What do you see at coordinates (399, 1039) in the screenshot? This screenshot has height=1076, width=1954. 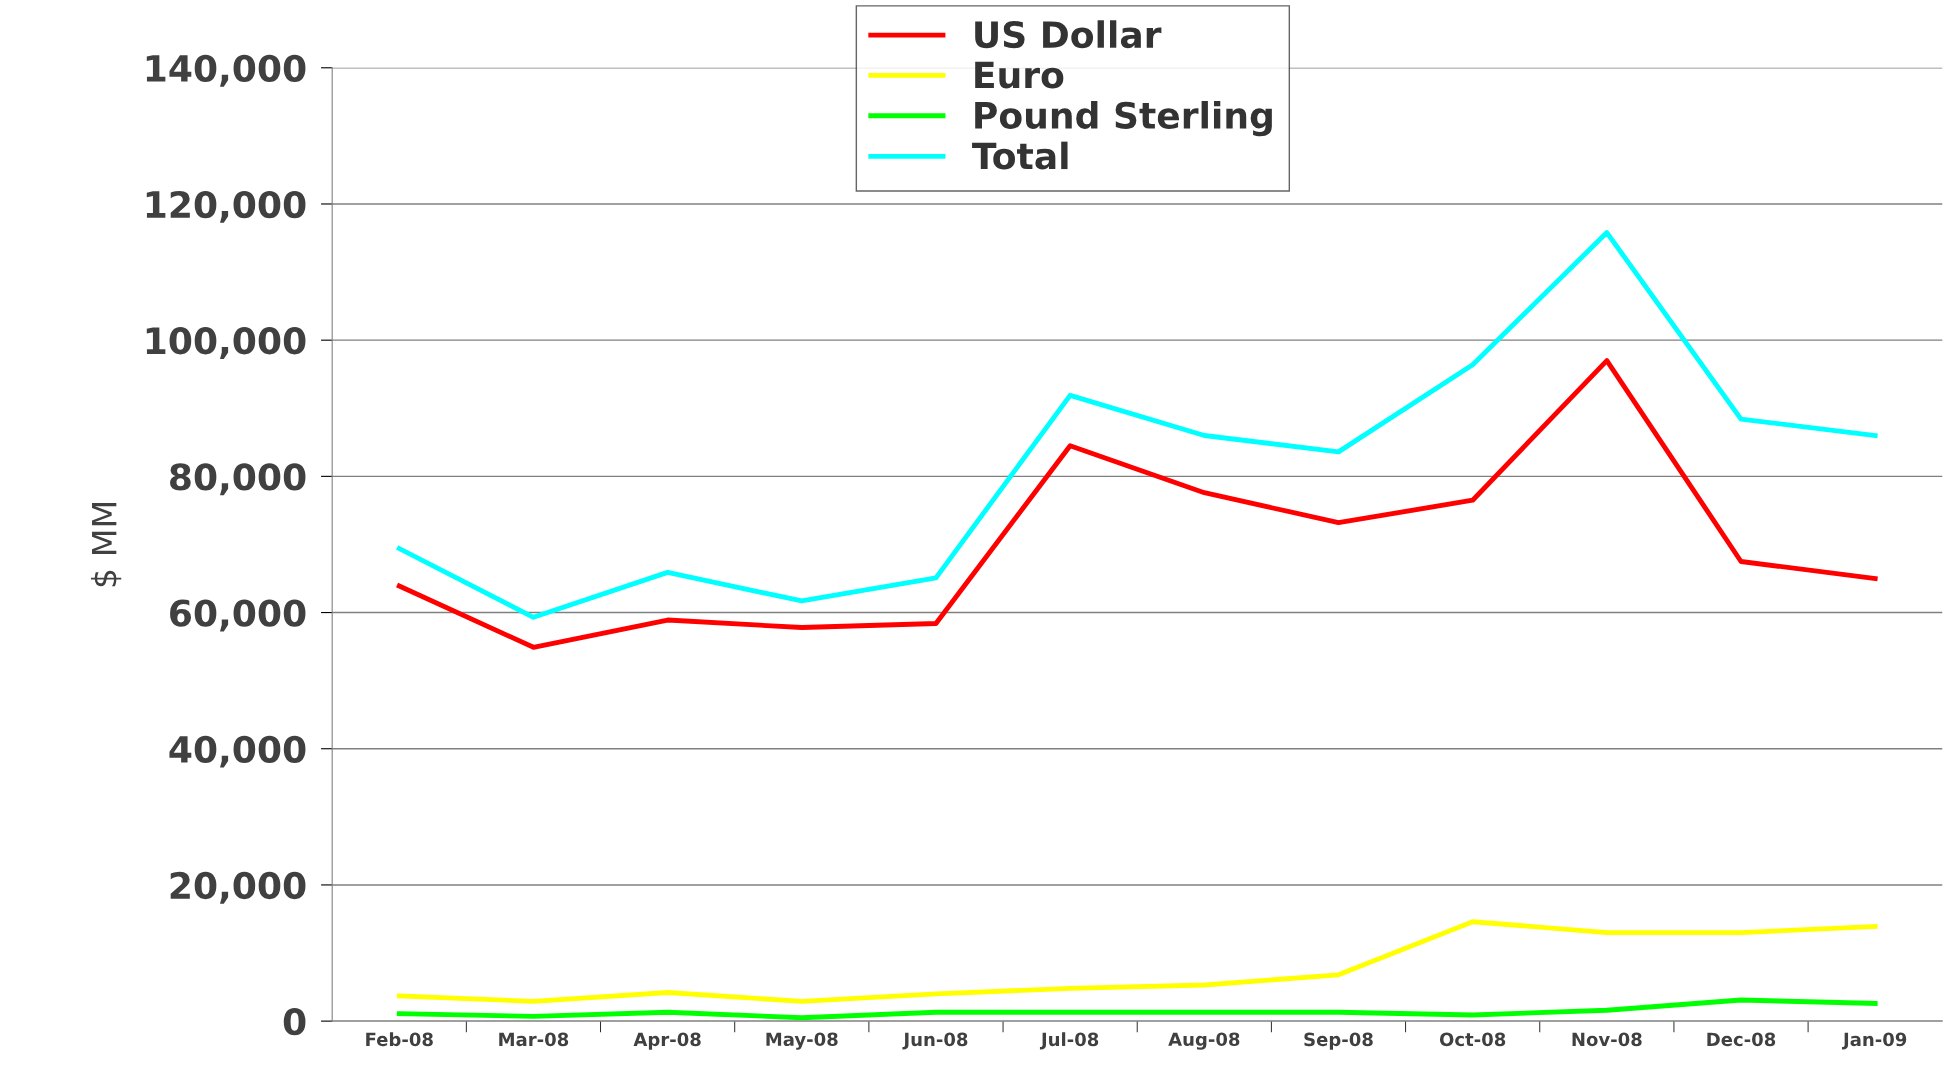 I see `x-tick-label: Feb-08` at bounding box center [399, 1039].